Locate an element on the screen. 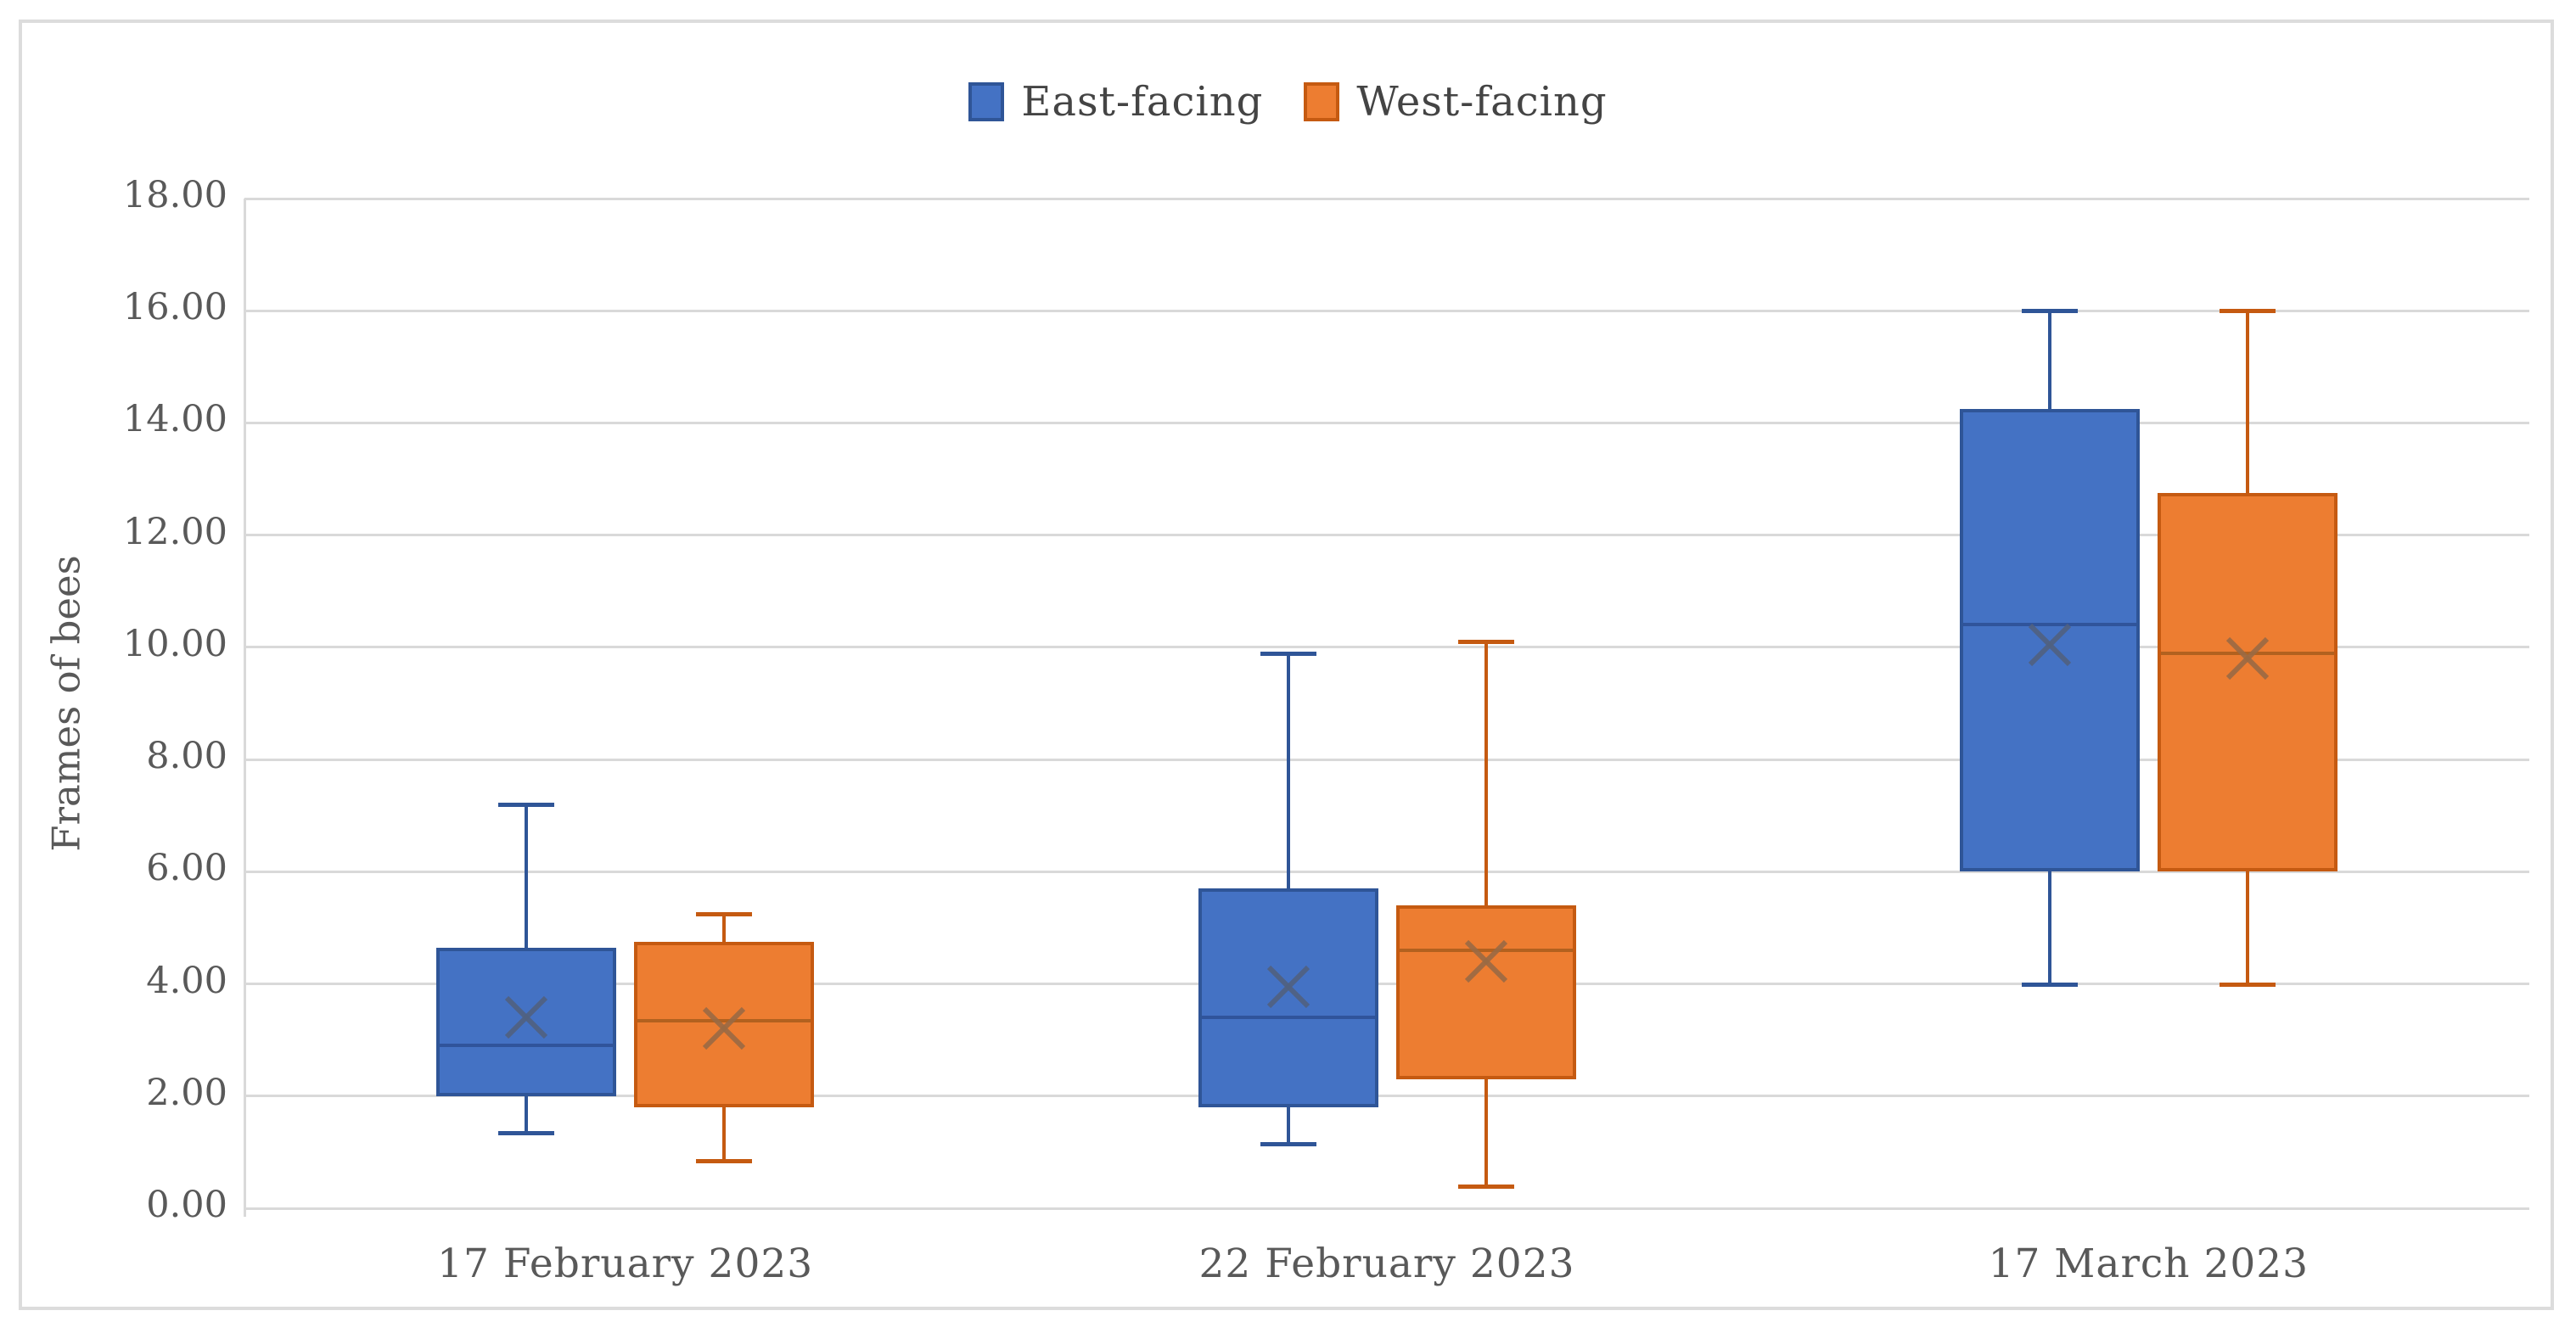  y-tick-label: 16.00 is located at coordinates (174, 307).